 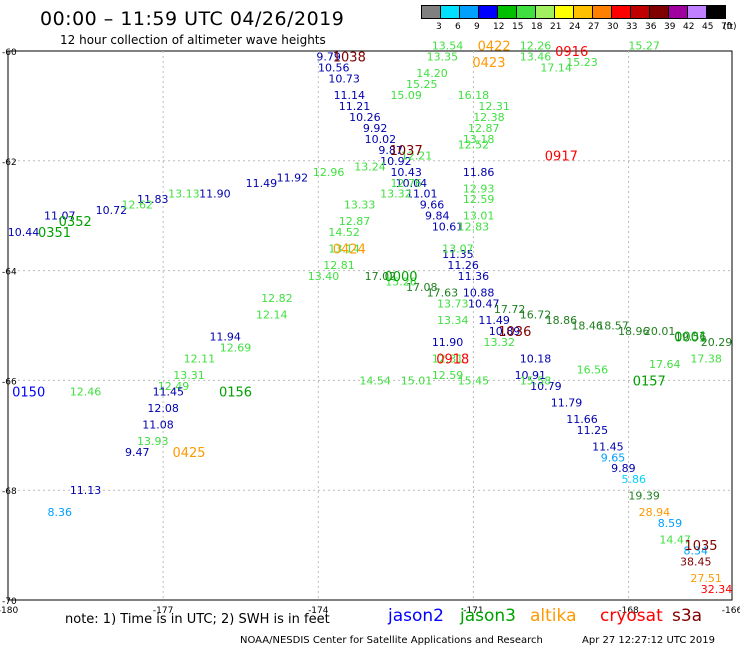 I want to click on track-time-label: 0352, so click(x=75, y=222).